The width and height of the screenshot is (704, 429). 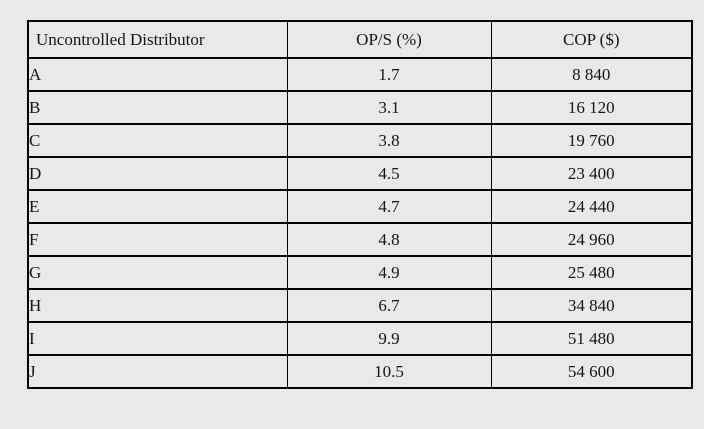 I want to click on cell-ops-percent: 10.5, so click(x=389, y=371).